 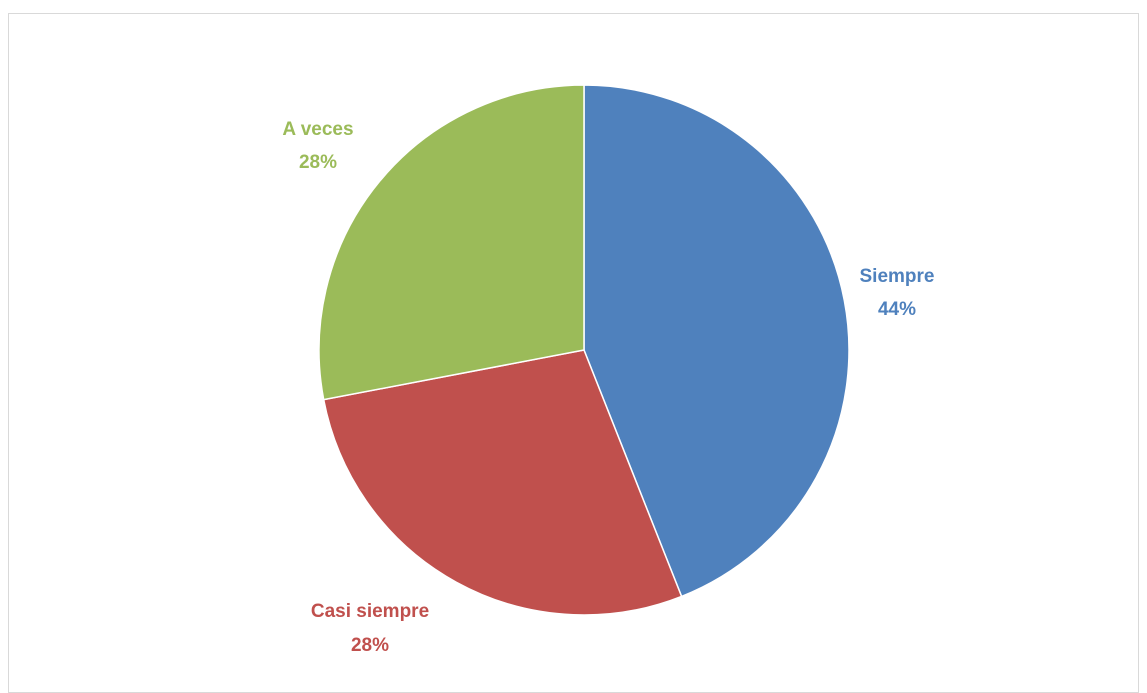 What do you see at coordinates (451, 242) in the screenshot?
I see `pie-slice-a-veces` at bounding box center [451, 242].